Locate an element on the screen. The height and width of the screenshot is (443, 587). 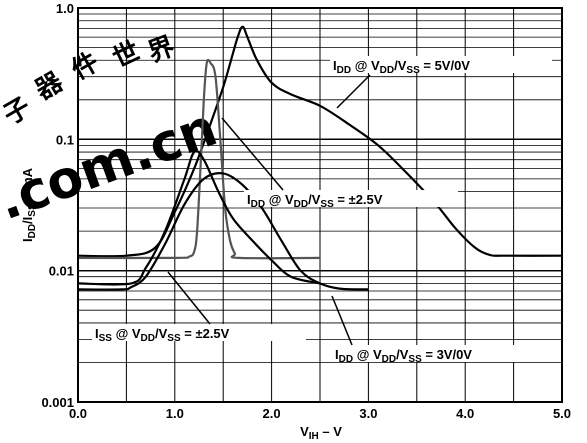
annotation-label: IDD @ VDD/VSS = ±2.5V is located at coordinates (315, 201).